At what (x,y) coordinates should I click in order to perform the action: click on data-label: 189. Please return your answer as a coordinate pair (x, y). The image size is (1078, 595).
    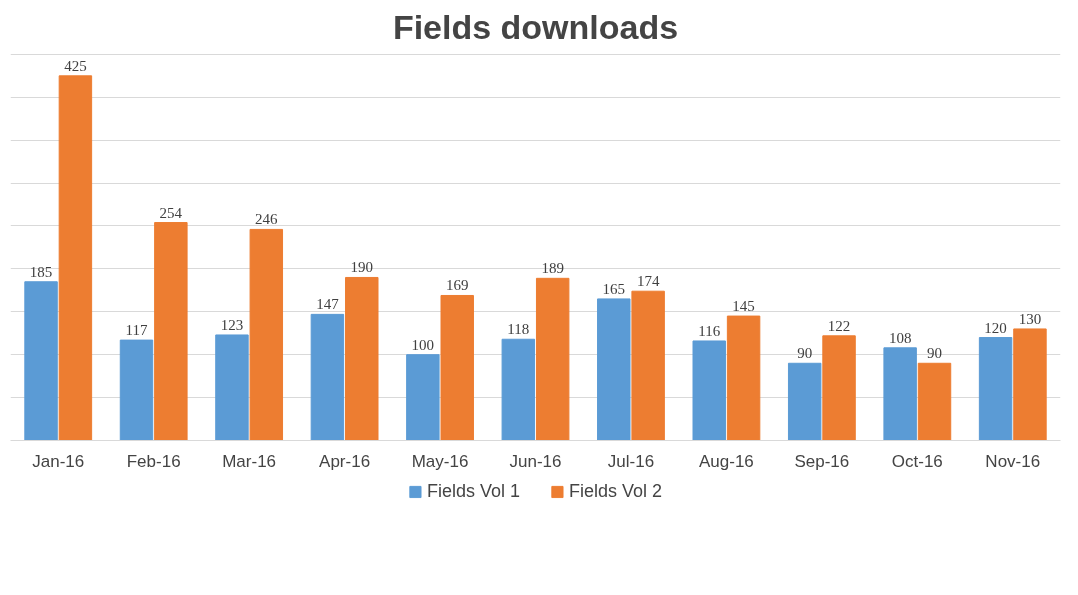
    Looking at the image, I should click on (552, 268).